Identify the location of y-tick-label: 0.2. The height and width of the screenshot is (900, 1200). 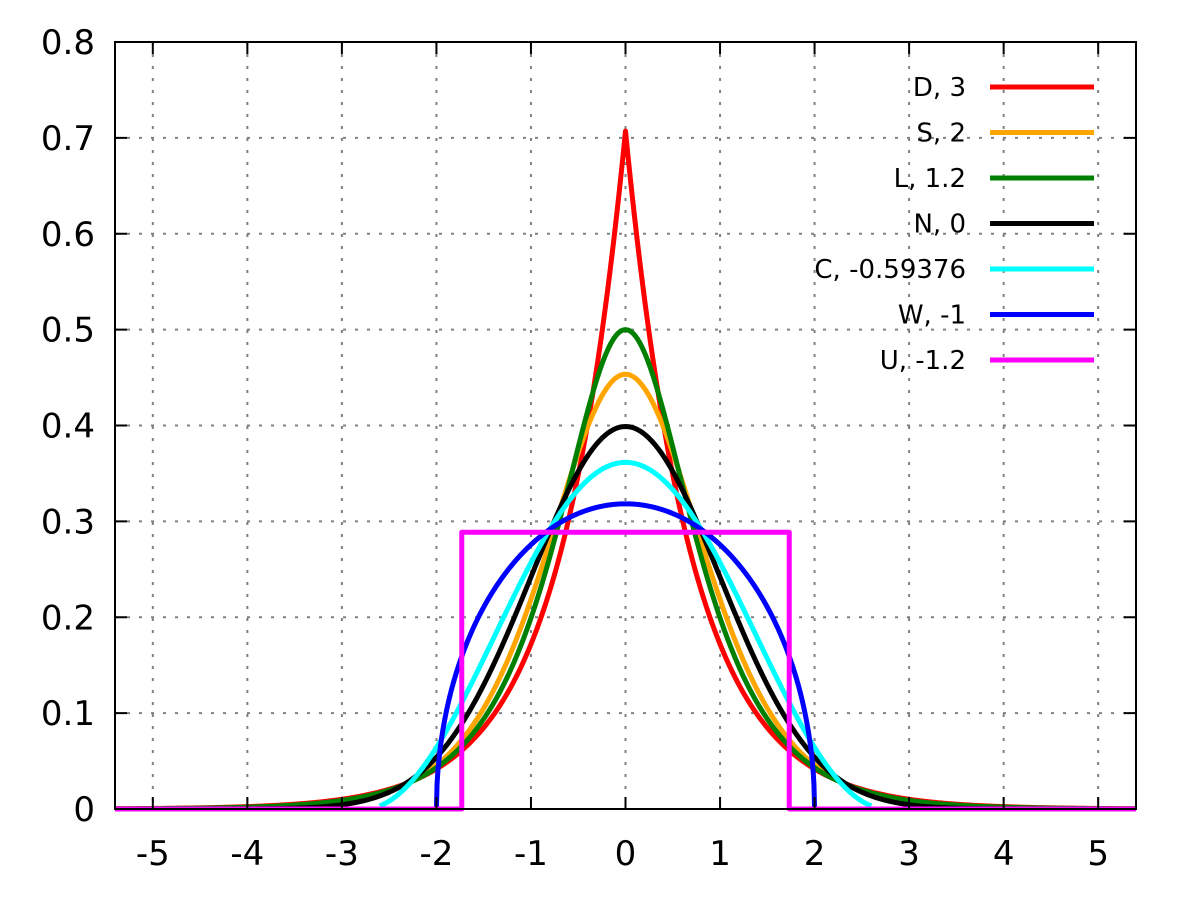
(68, 618).